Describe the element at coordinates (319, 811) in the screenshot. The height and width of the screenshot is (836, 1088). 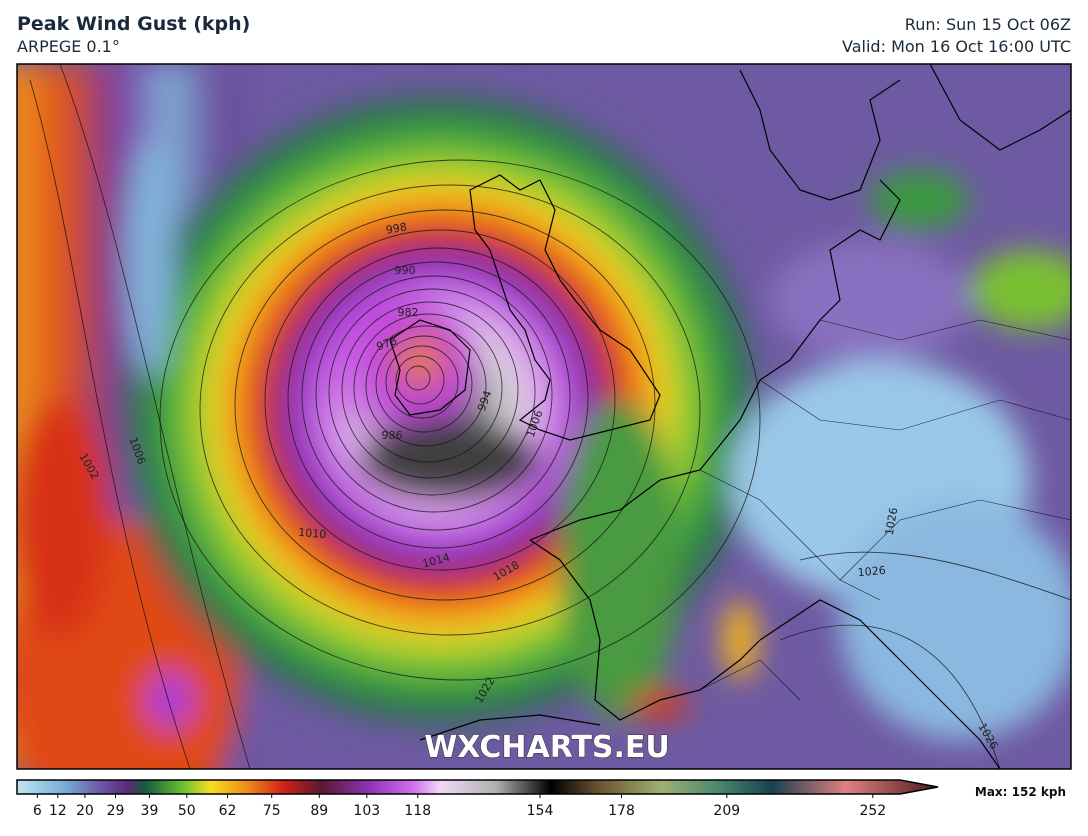
I see `colorbar-tick-label: 89` at that location.